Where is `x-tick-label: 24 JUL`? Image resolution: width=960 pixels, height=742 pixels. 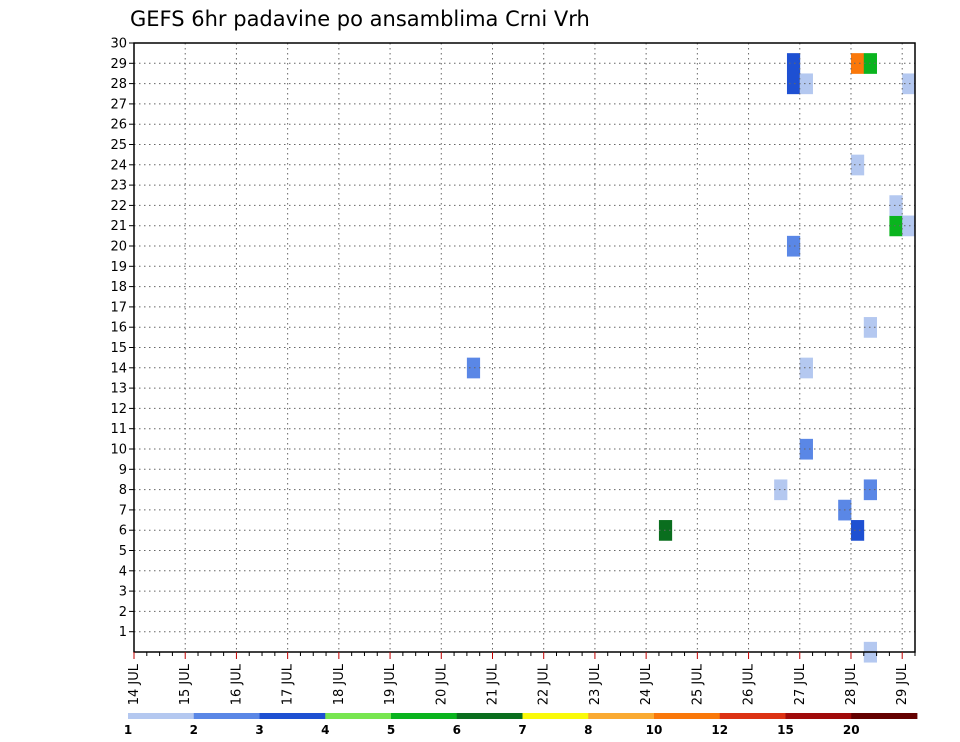 x-tick-label: 24 JUL is located at coordinates (646, 684).